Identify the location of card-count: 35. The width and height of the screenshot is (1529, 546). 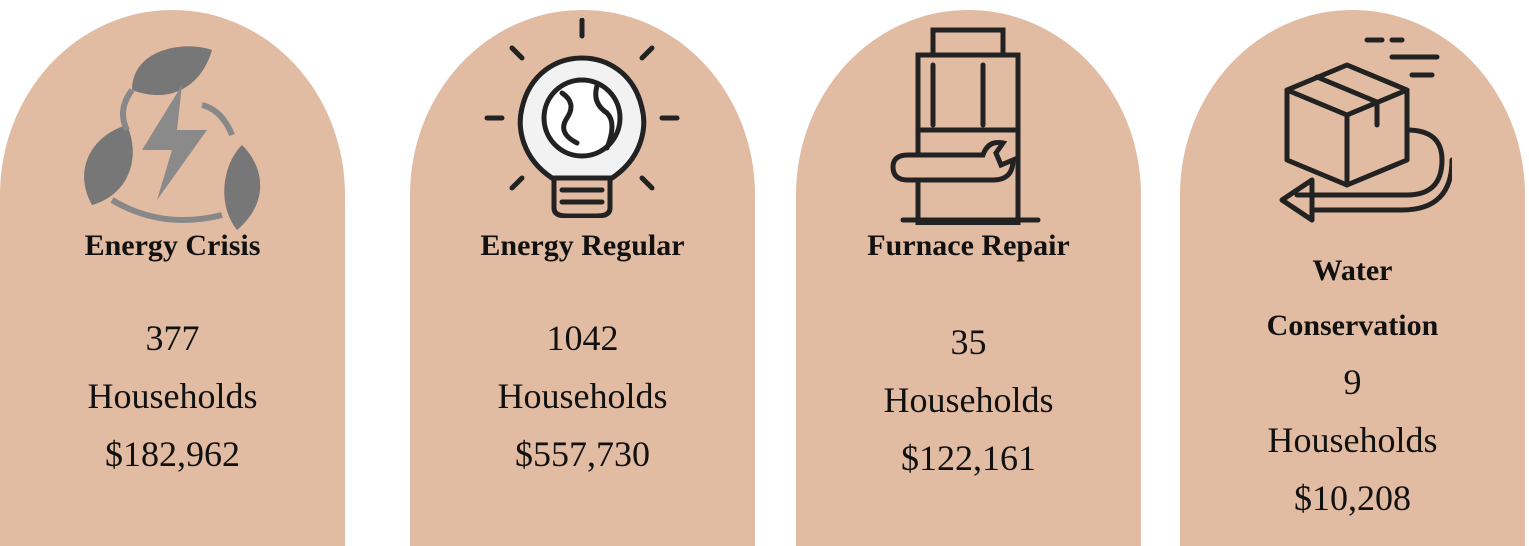
(968, 342).